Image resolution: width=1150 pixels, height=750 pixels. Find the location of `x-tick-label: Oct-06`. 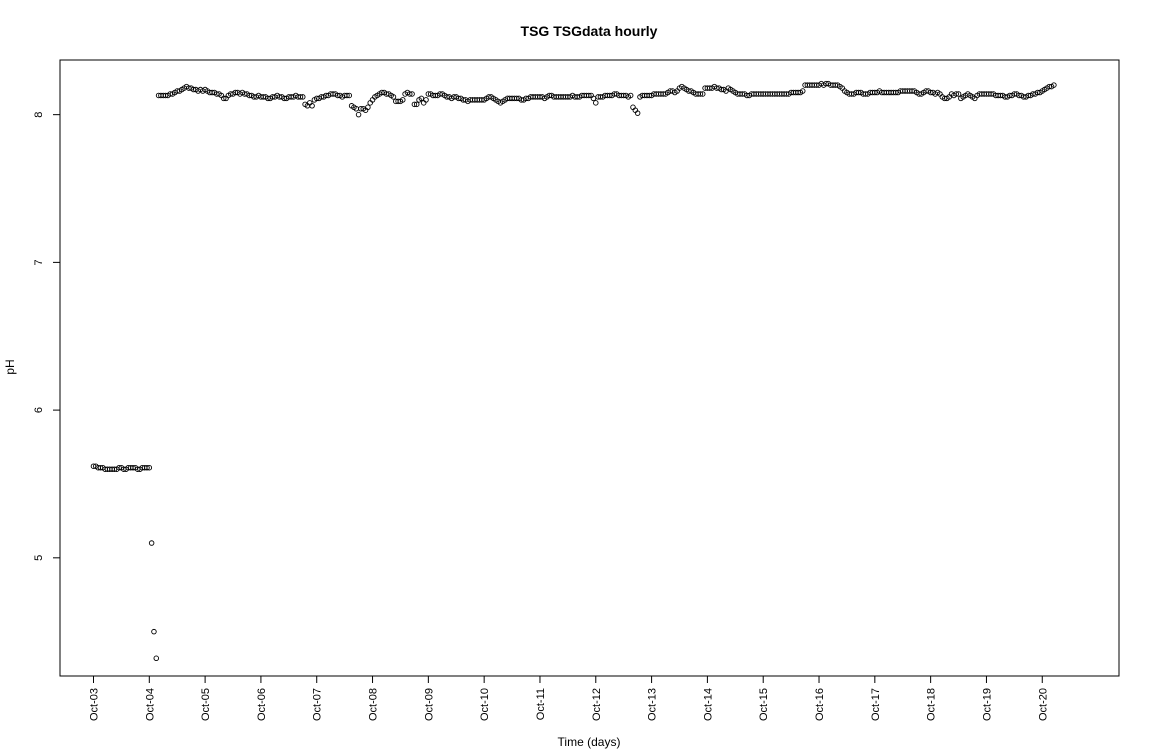

x-tick-label: Oct-06 is located at coordinates (262, 704).